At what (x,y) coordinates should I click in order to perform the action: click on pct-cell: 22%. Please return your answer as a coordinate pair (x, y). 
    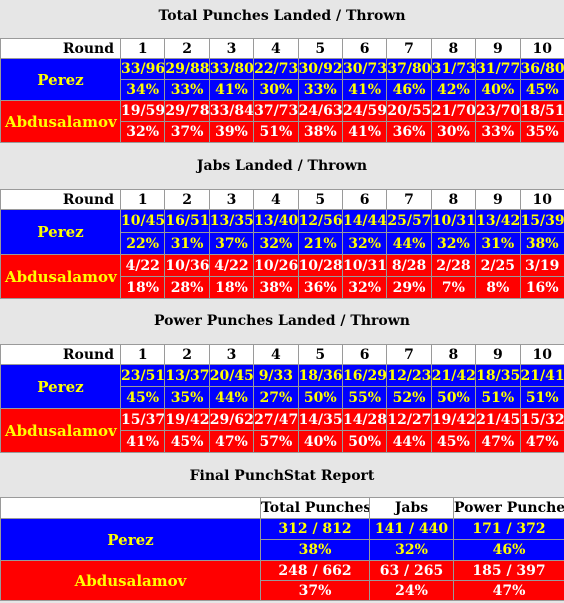
    Looking at the image, I should click on (142, 243).